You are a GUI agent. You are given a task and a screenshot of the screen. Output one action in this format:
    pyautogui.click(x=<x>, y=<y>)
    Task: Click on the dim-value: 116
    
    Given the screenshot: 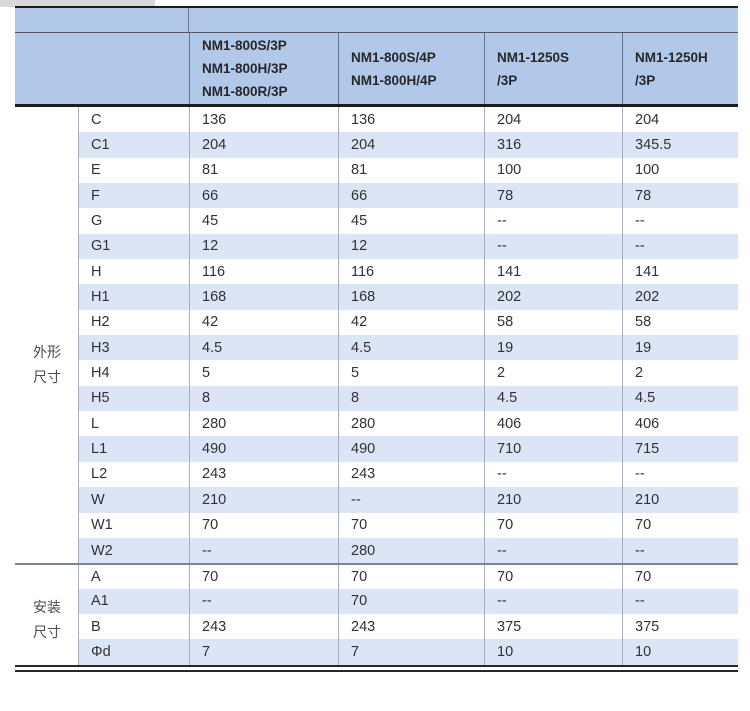 What is the action you would take?
    pyautogui.click(x=411, y=272)
    